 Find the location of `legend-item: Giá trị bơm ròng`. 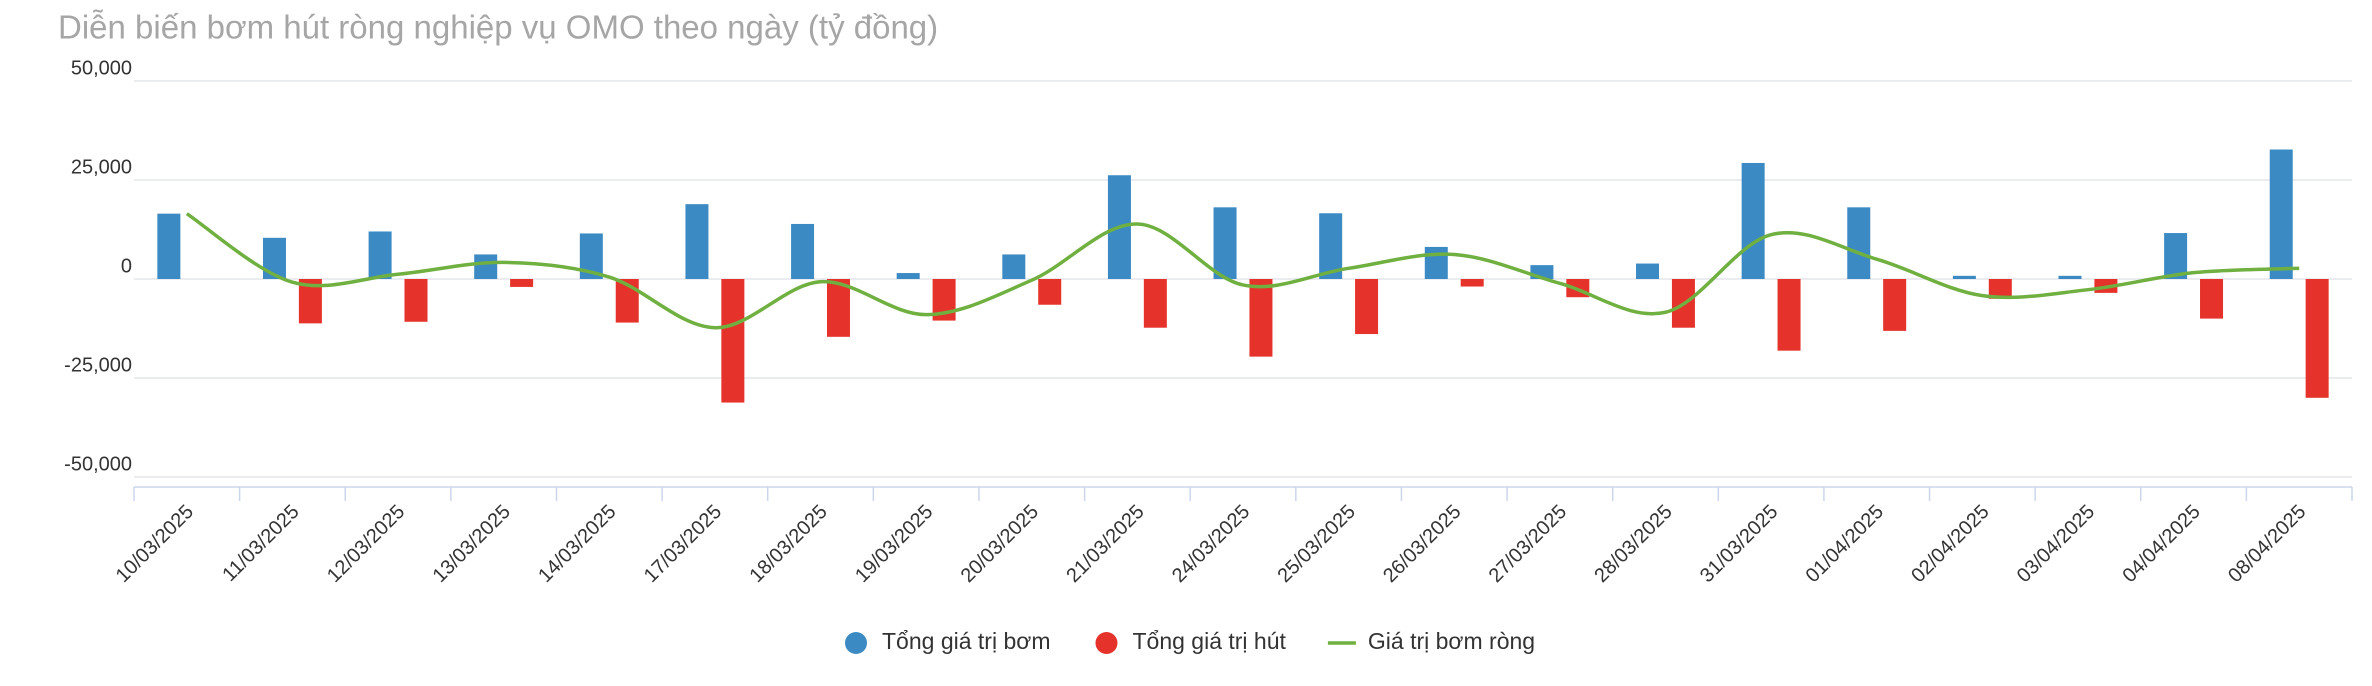

legend-item: Giá trị bơm ròng is located at coordinates (1431, 641).